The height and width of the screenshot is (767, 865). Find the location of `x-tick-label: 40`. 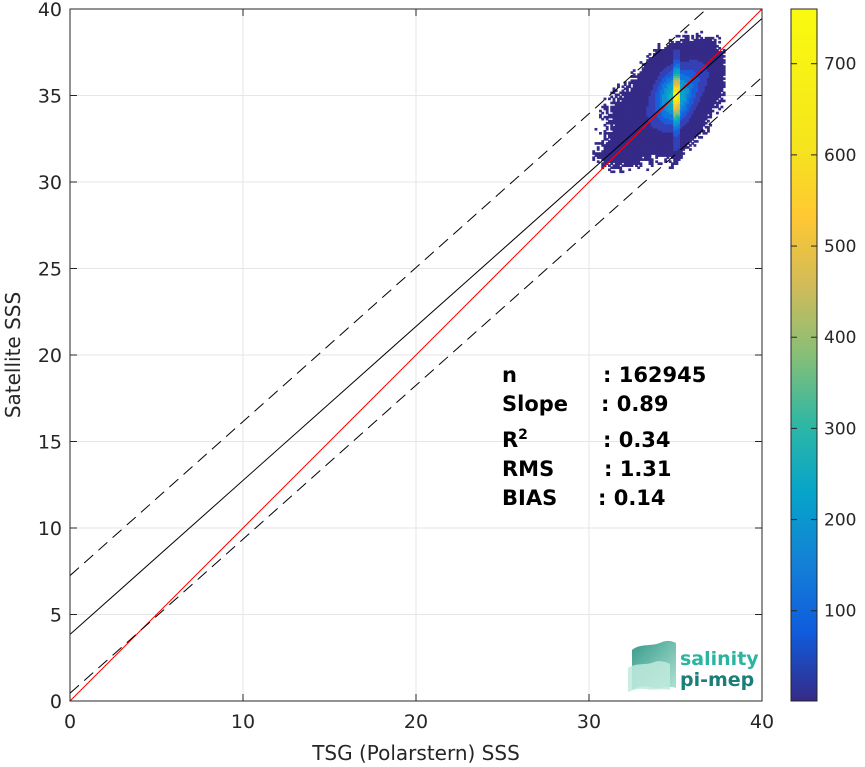

x-tick-label: 40 is located at coordinates (762, 722).